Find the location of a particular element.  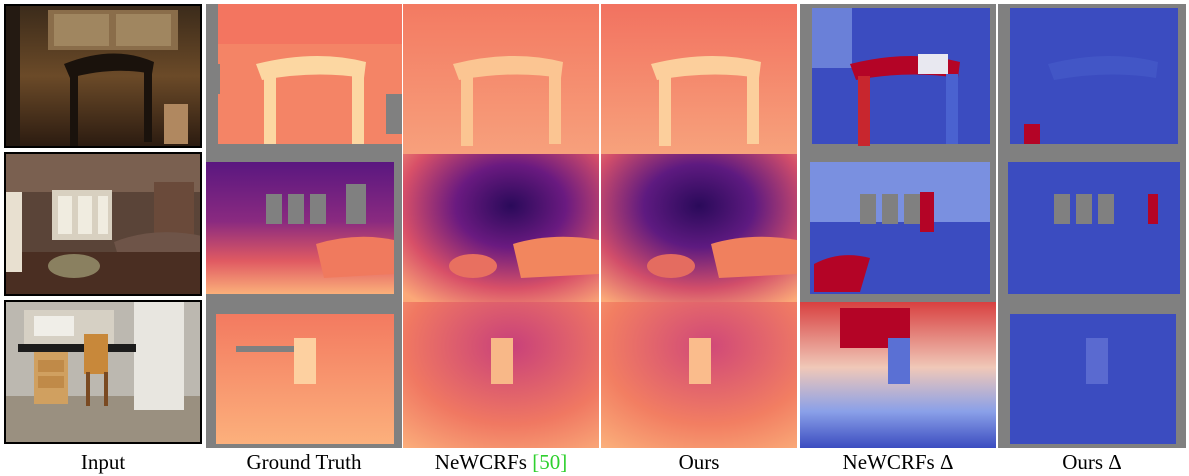

ours-error-row3 is located at coordinates (1092, 375).